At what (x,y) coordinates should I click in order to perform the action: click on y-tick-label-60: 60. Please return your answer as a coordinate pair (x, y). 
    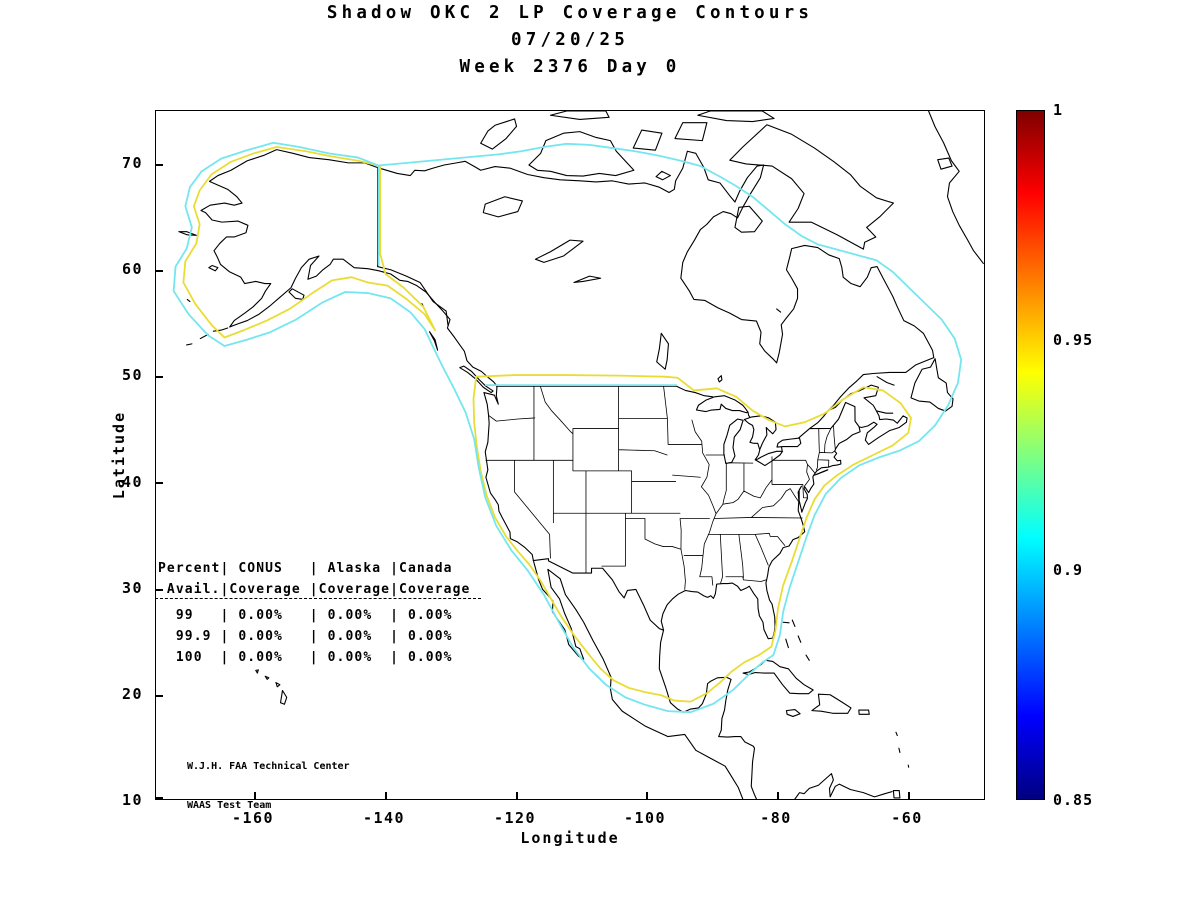
    Looking at the image, I should click on (132, 269).